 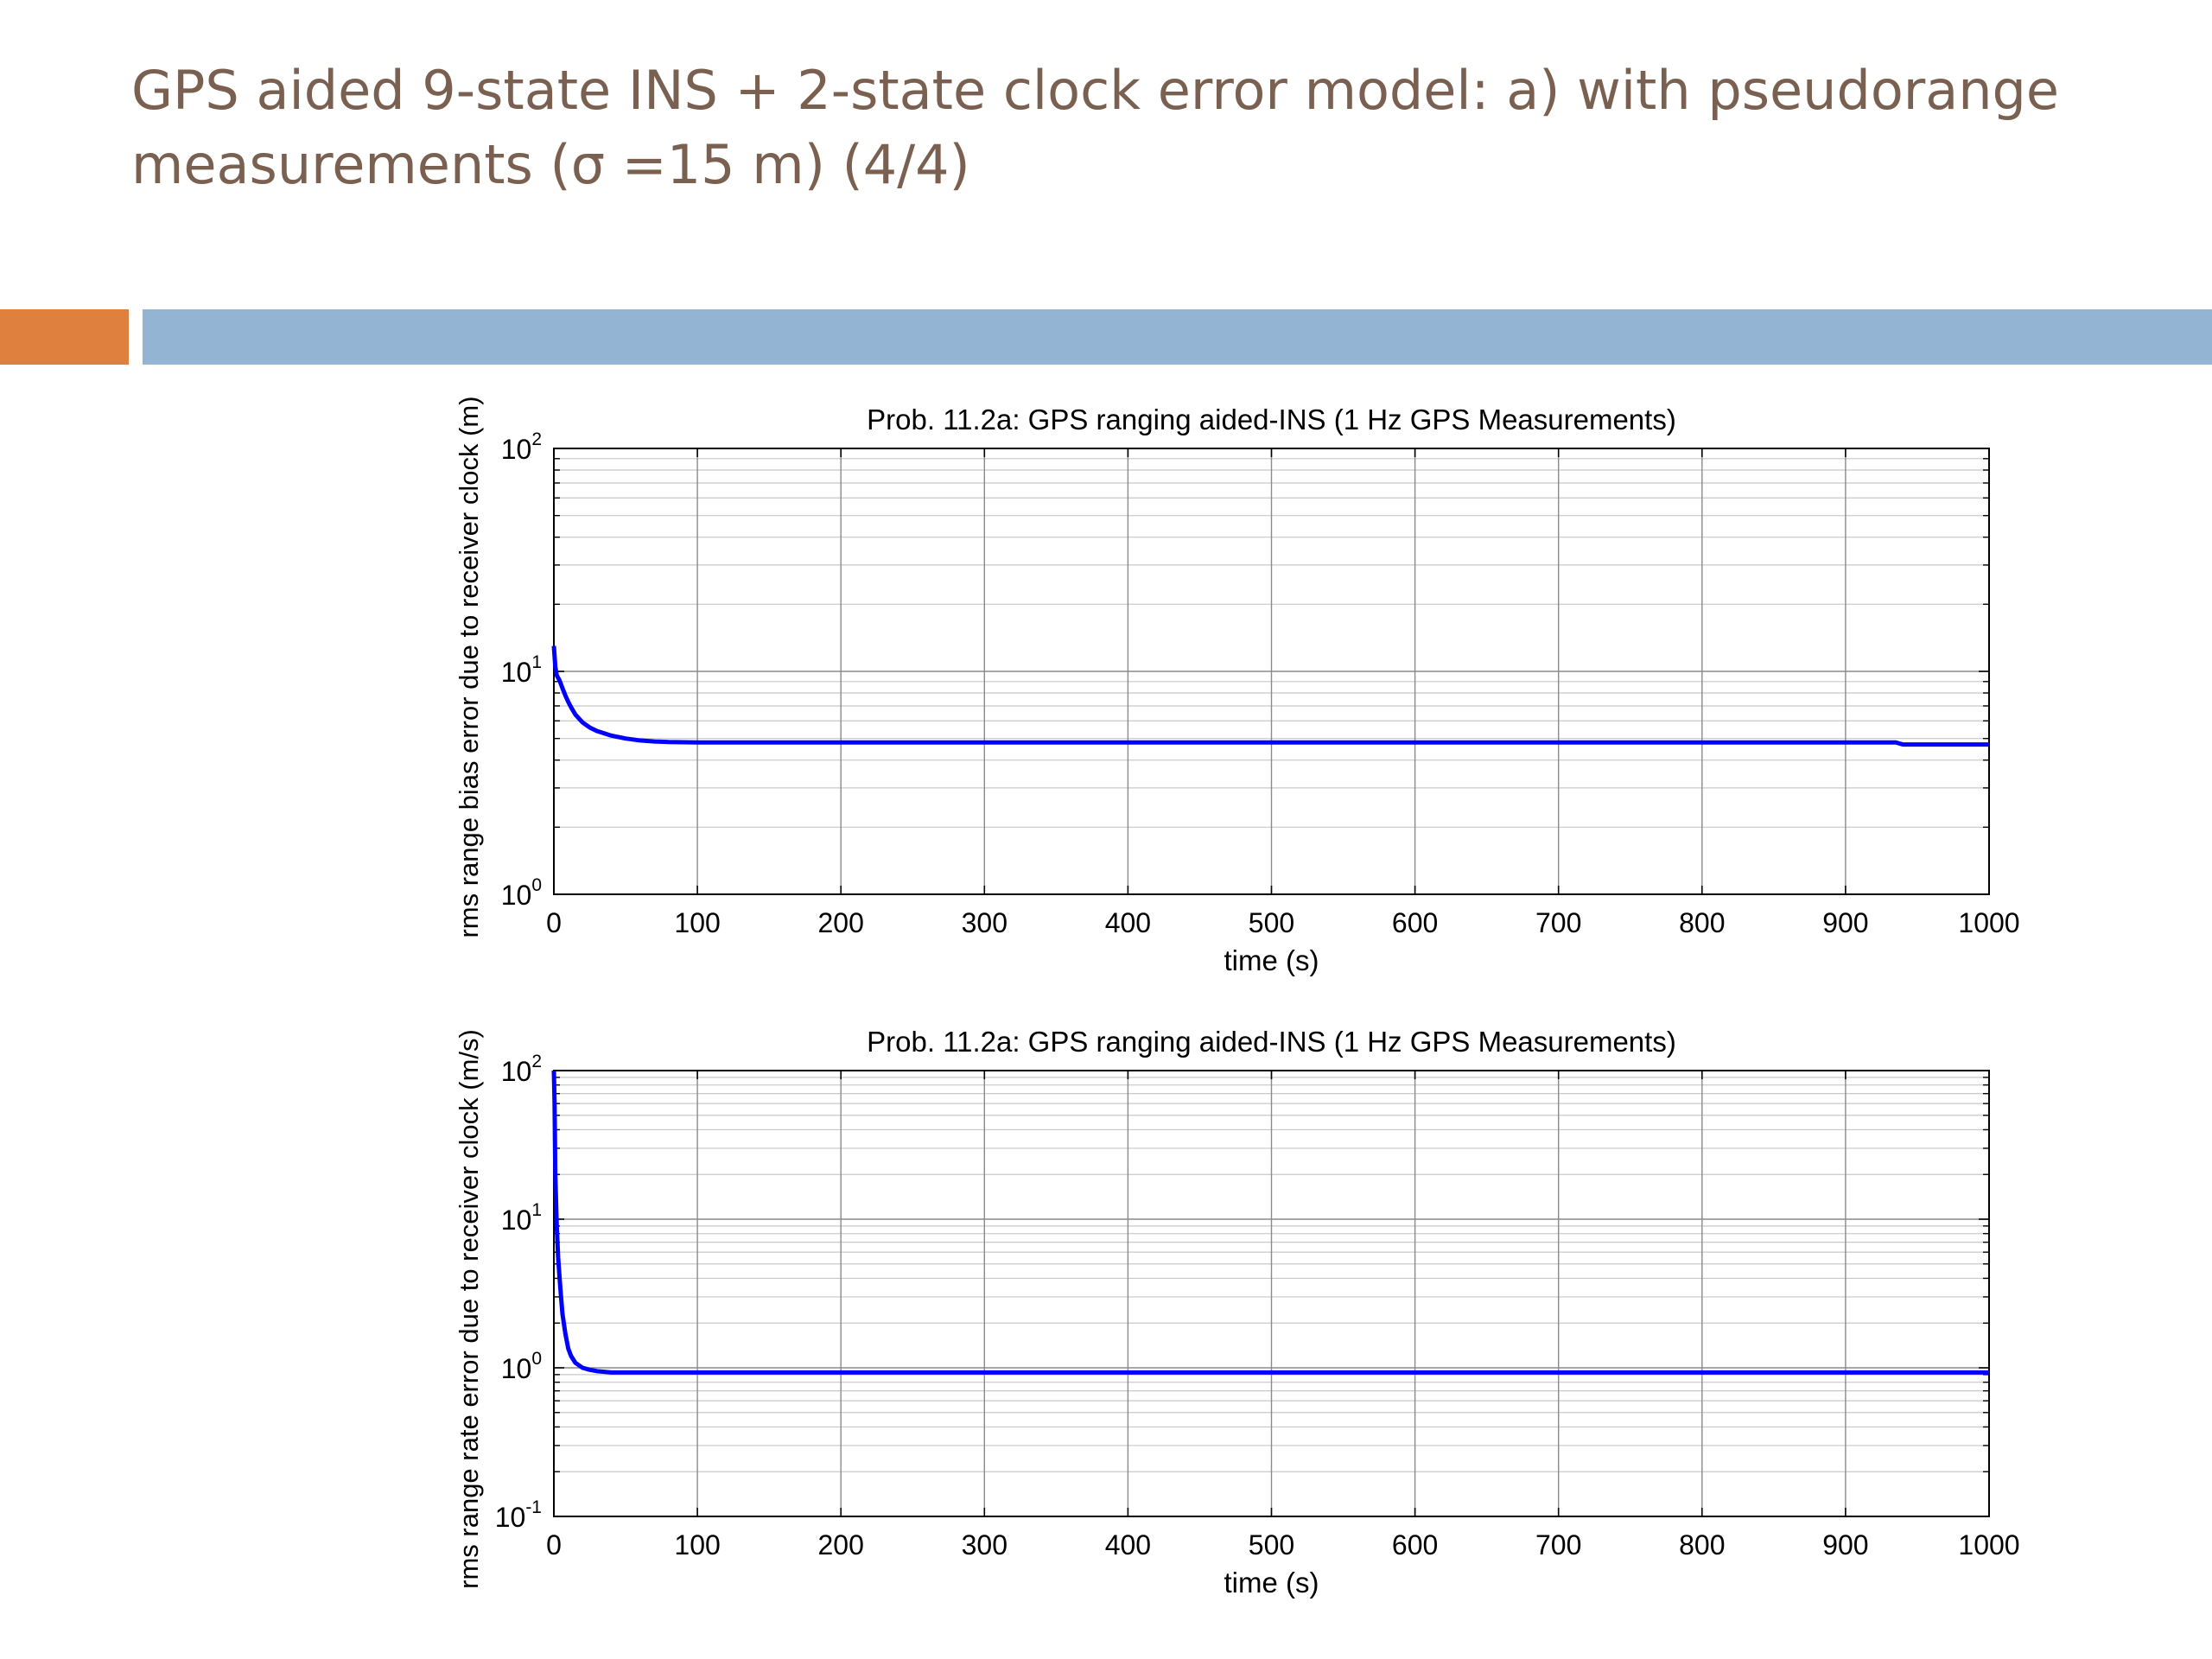 What do you see at coordinates (64, 337) in the screenshot?
I see `accent-bar-orange` at bounding box center [64, 337].